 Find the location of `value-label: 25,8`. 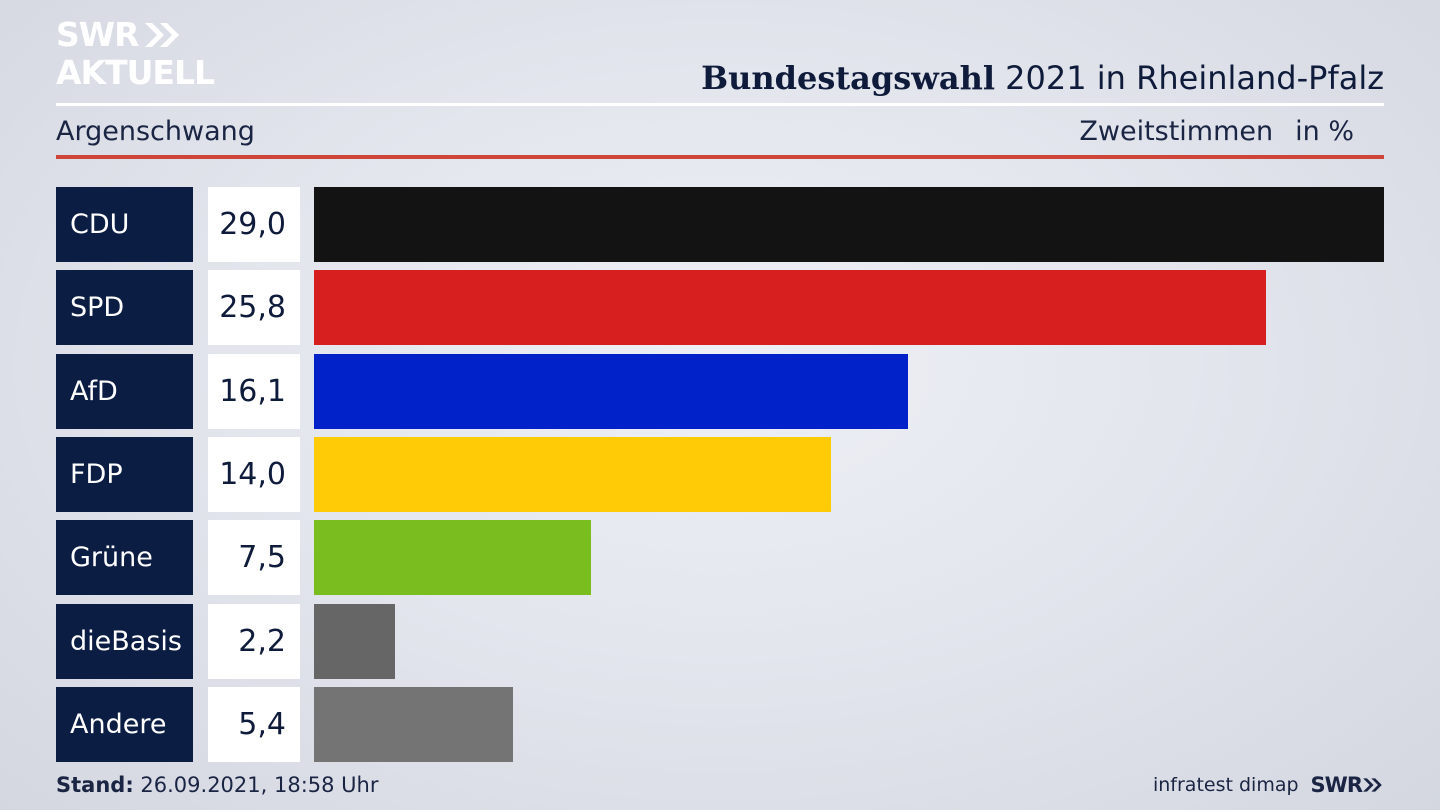

value-label: 25,8 is located at coordinates (254, 307).